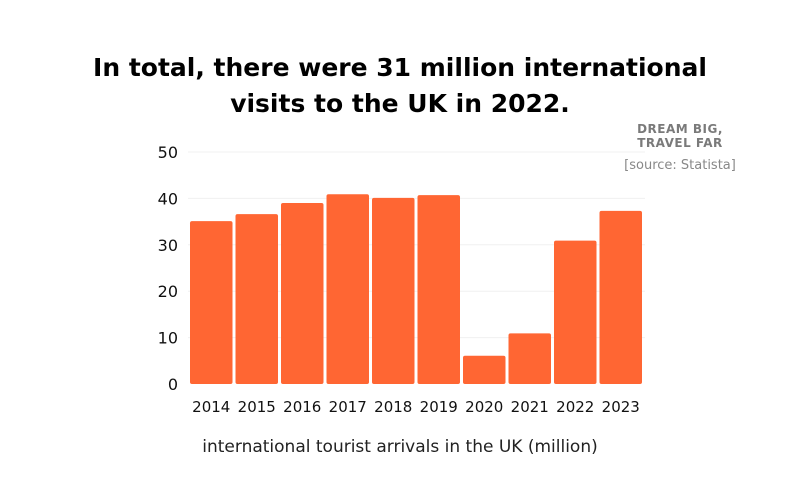 This screenshot has height=500, width=800. What do you see at coordinates (680, 165) in the screenshot?
I see `source-note: [source: Statista]` at bounding box center [680, 165].